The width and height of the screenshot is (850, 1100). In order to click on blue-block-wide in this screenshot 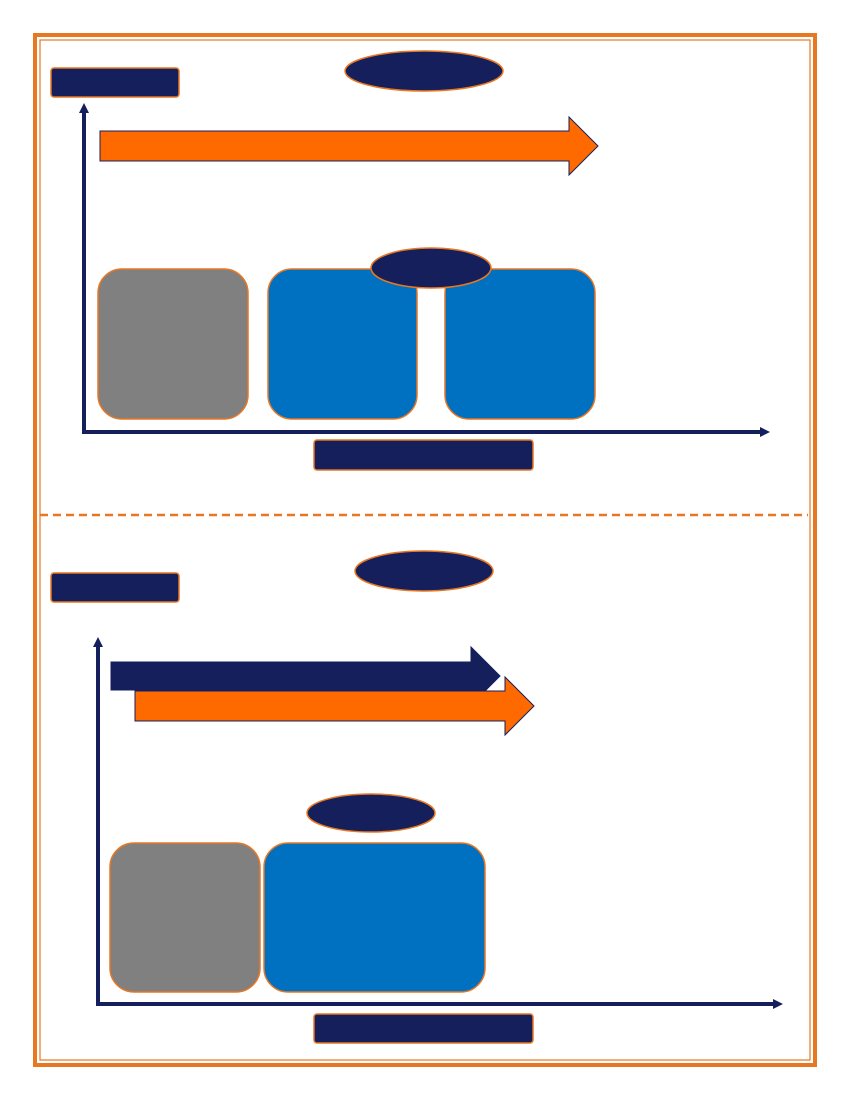, I will do `click(374, 917)`.